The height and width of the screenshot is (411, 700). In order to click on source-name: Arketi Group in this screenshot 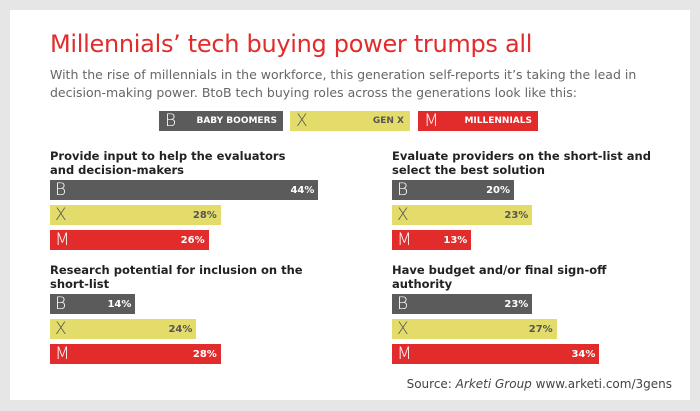, I will do `click(493, 384)`.